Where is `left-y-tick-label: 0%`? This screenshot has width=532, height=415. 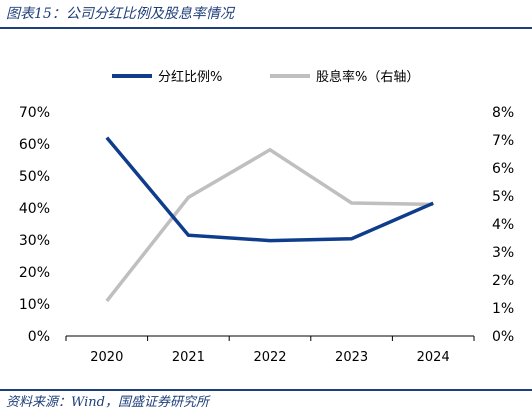
left-y-tick-label: 0% is located at coordinates (39, 337).